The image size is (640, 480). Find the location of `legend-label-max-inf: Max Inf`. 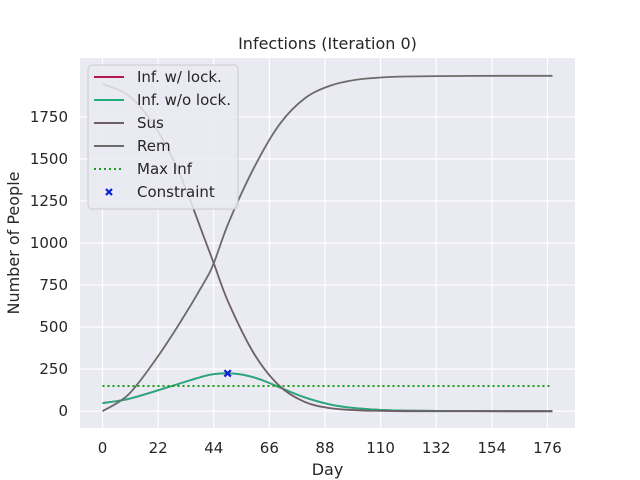

legend-label-max-inf: Max Inf is located at coordinates (165, 169).